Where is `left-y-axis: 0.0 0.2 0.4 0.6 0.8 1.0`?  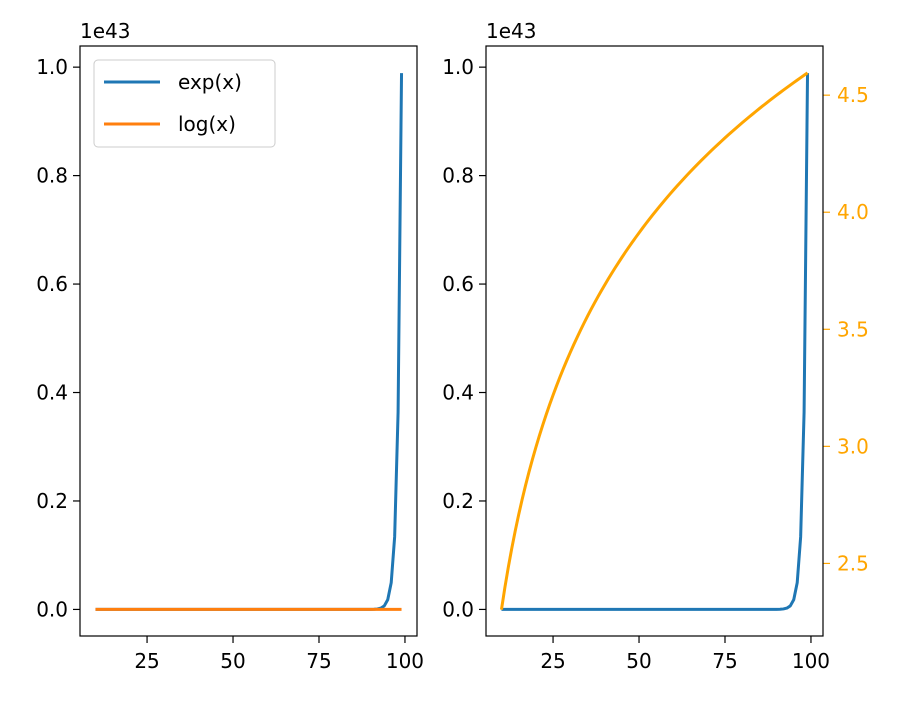
left-y-axis: 0.0 0.2 0.4 0.6 0.8 1.0 is located at coordinates (58, 338).